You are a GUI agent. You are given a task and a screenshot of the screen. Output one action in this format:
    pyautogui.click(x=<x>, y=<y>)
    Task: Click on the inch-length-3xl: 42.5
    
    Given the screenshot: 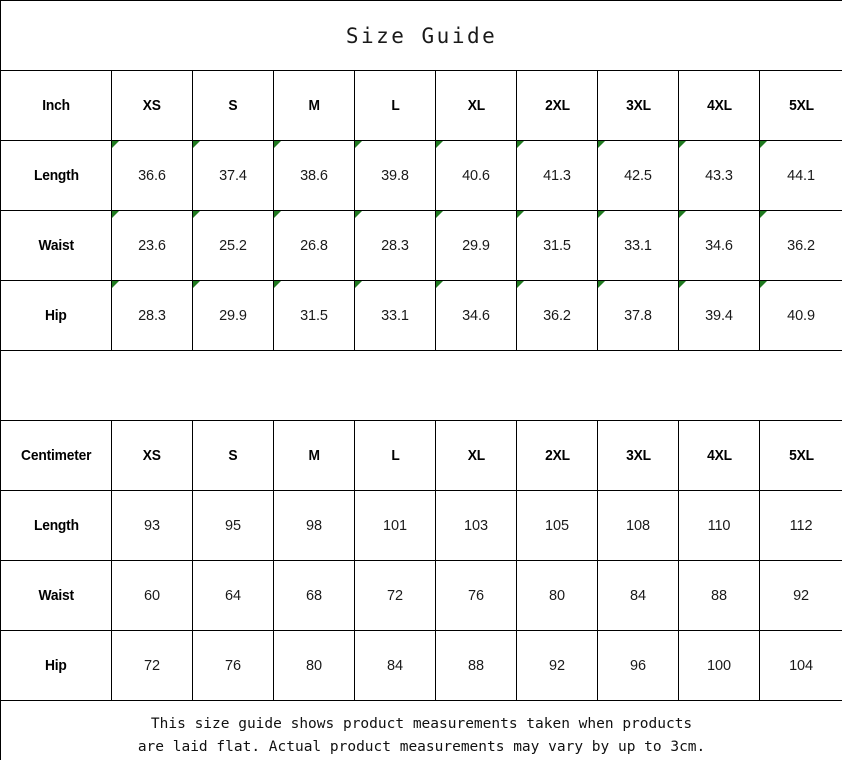 What is the action you would take?
    pyautogui.click(x=638, y=175)
    